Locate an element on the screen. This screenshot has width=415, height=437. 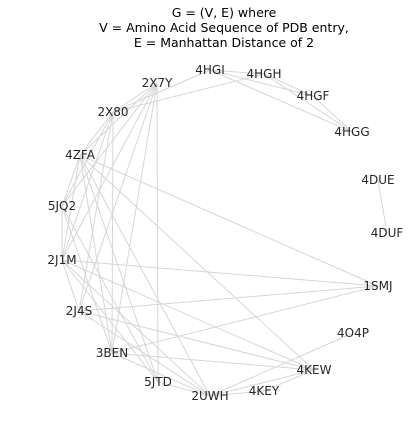
edge-4hgf-4hgg is located at coordinates (332, 114).